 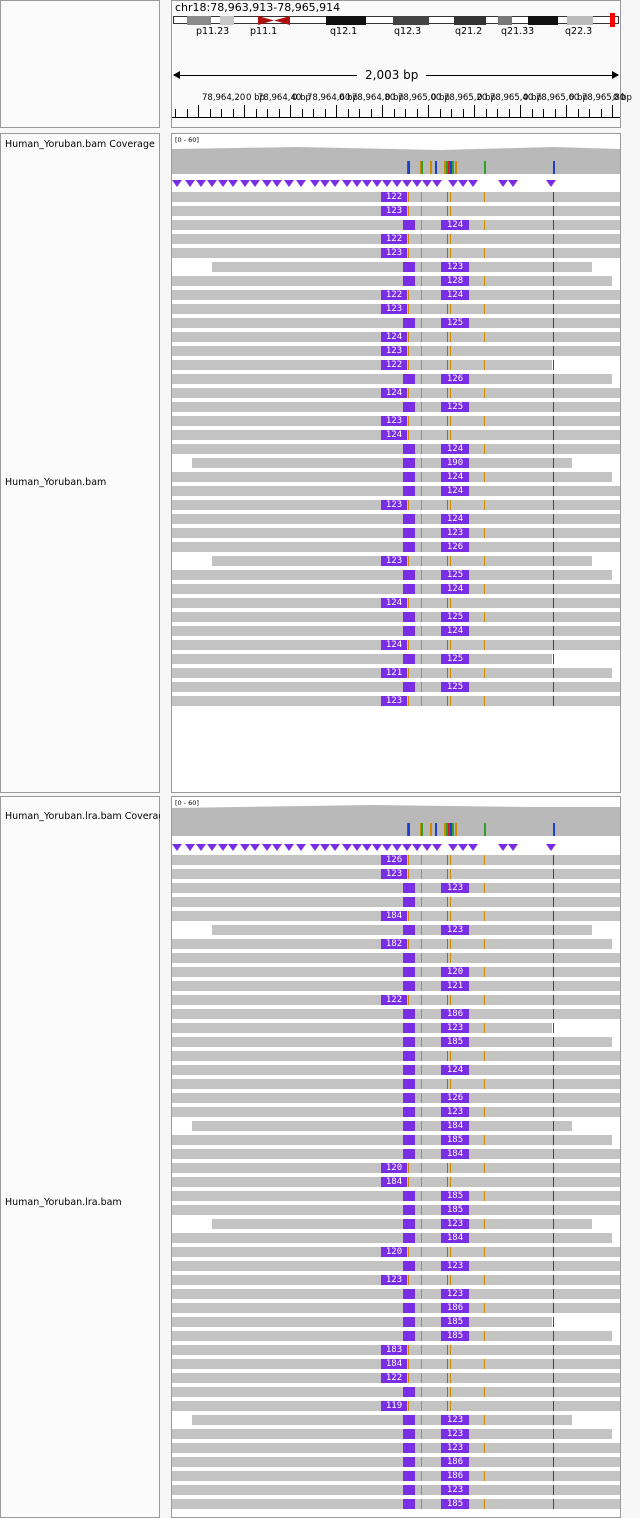 I want to click on insertion-label: 190, so click(x=455, y=463).